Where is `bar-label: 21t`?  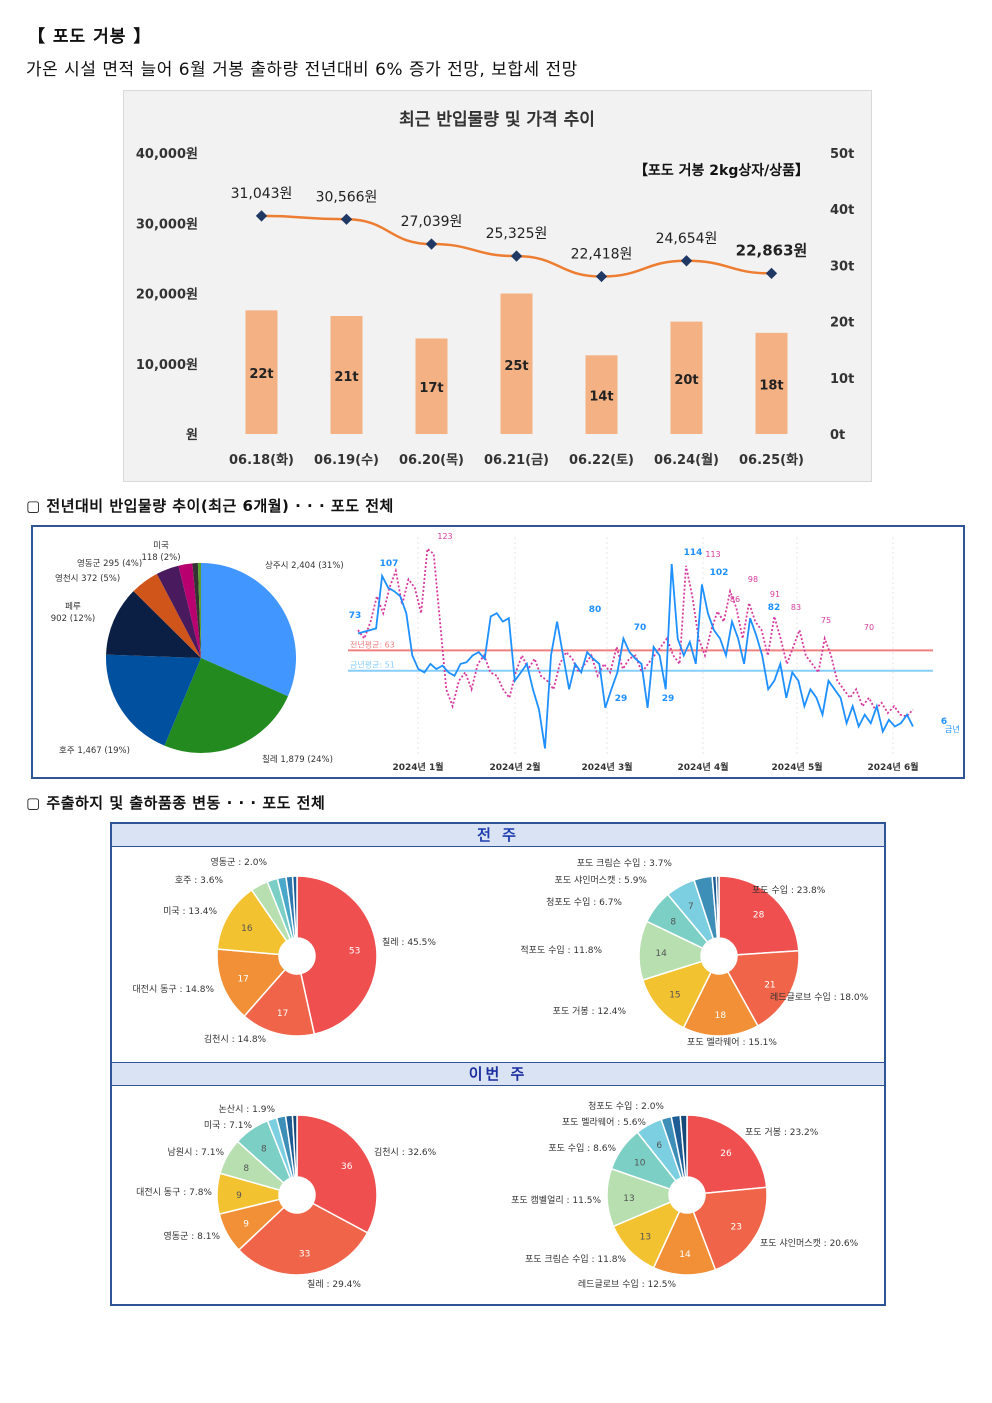
bar-label: 21t is located at coordinates (346, 377).